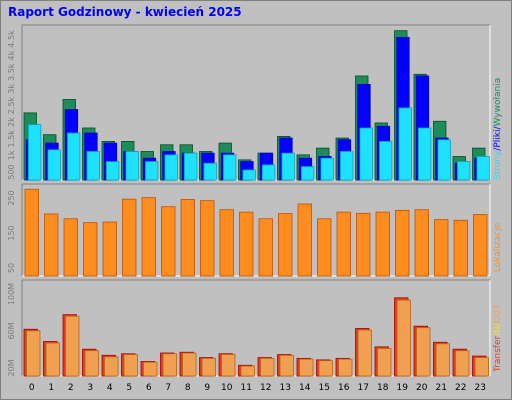 This screenshot has width=512, height=400. I want to click on bar-wywołania-21, so click(444, 160).